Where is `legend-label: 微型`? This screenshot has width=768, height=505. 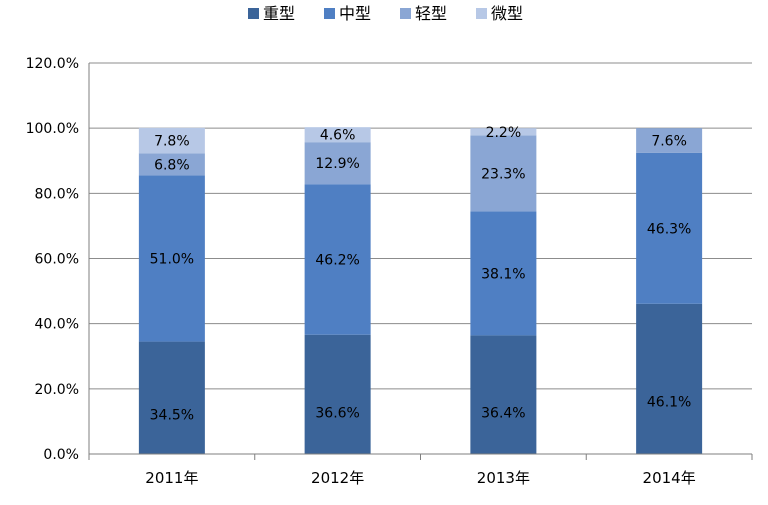 legend-label: 微型 is located at coordinates (507, 13).